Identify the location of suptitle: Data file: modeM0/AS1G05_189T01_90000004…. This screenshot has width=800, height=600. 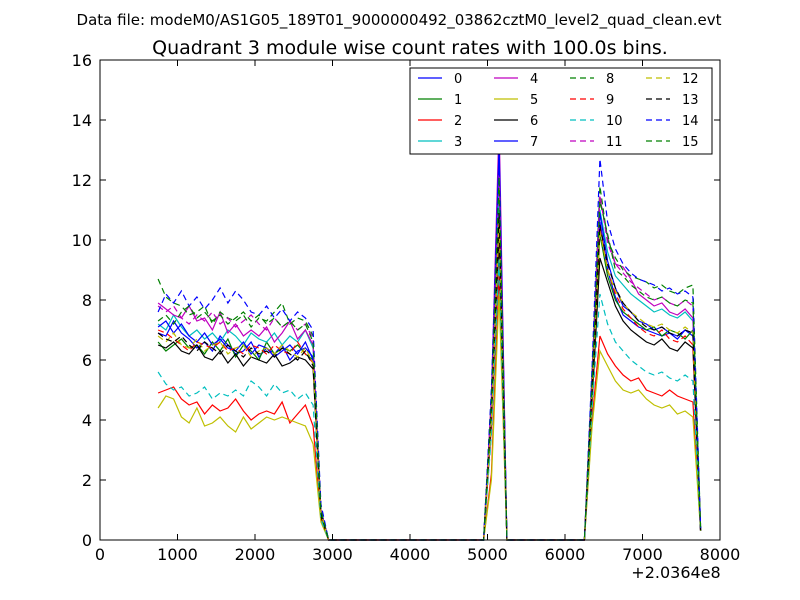
(399, 20).